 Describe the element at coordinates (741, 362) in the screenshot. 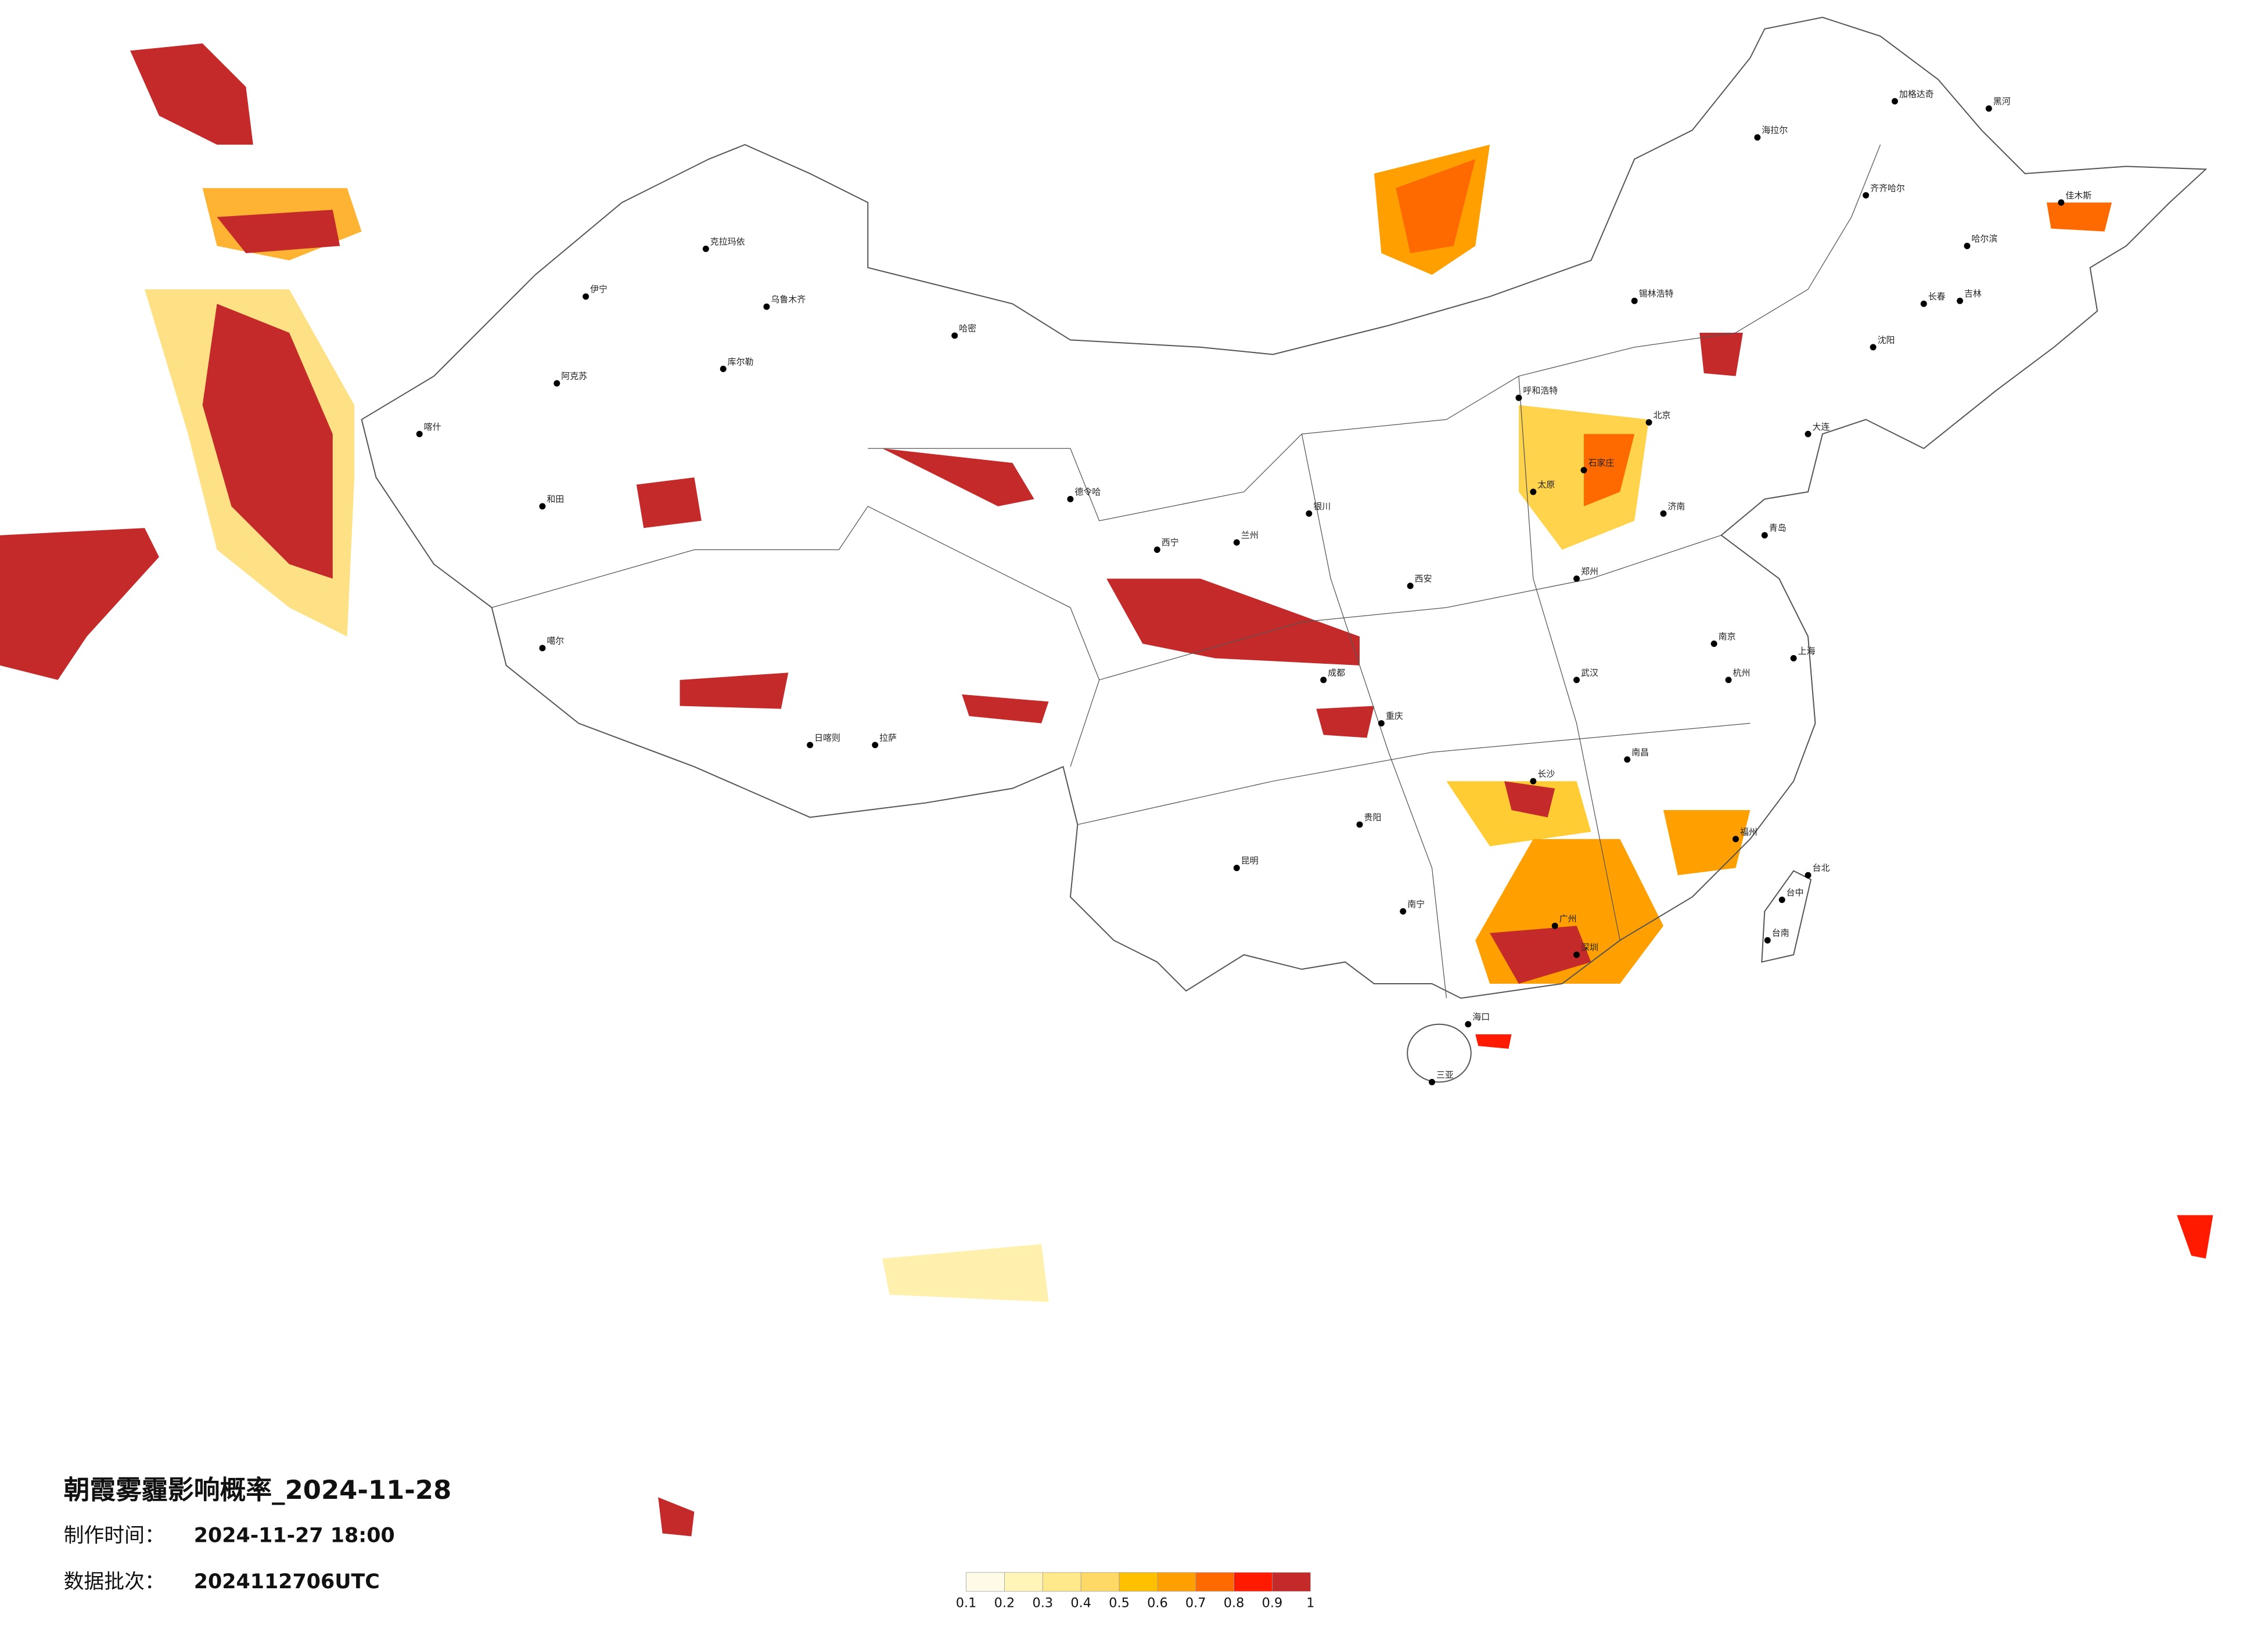

I see `city-label: 库尔勒` at that location.